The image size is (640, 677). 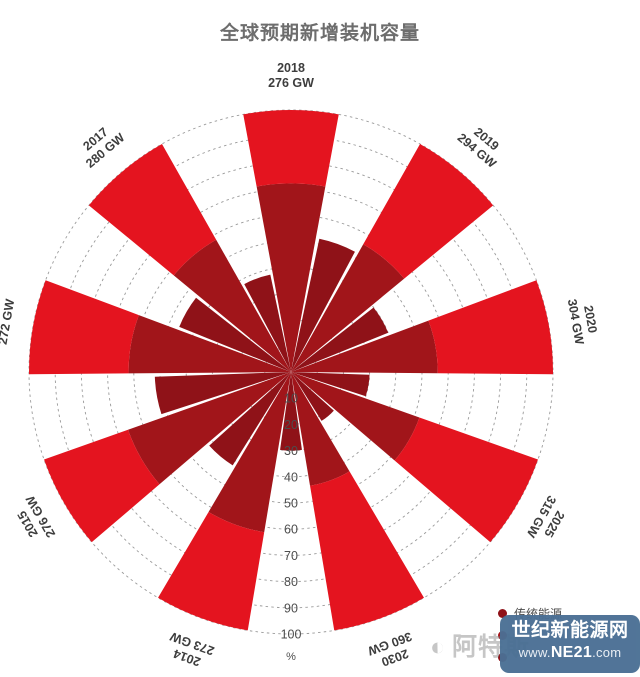 What do you see at coordinates (291, 608) in the screenshot?
I see `radial-tick-label: 90` at bounding box center [291, 608].